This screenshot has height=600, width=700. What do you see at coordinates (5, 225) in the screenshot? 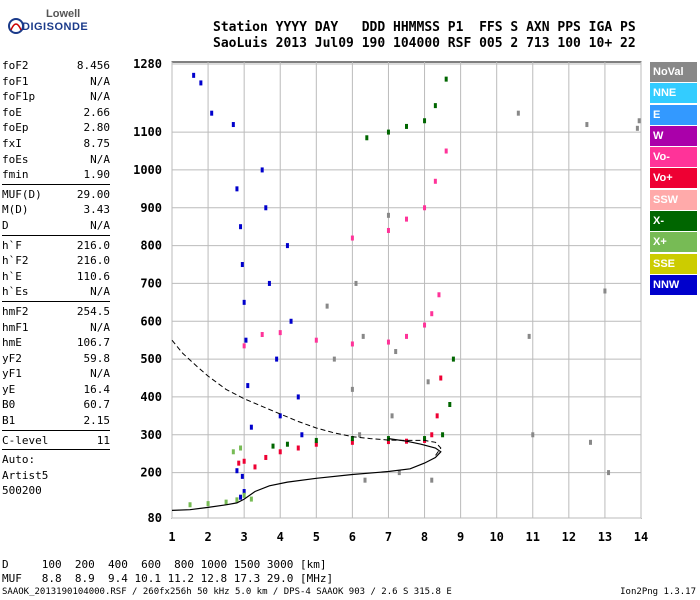
I see `param-label: D` at bounding box center [5, 225].